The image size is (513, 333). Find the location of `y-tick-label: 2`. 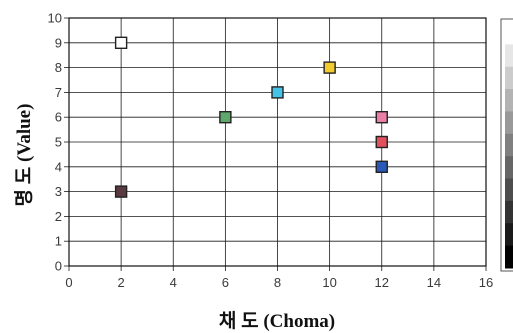

y-tick-label: 2 is located at coordinates (58, 216).